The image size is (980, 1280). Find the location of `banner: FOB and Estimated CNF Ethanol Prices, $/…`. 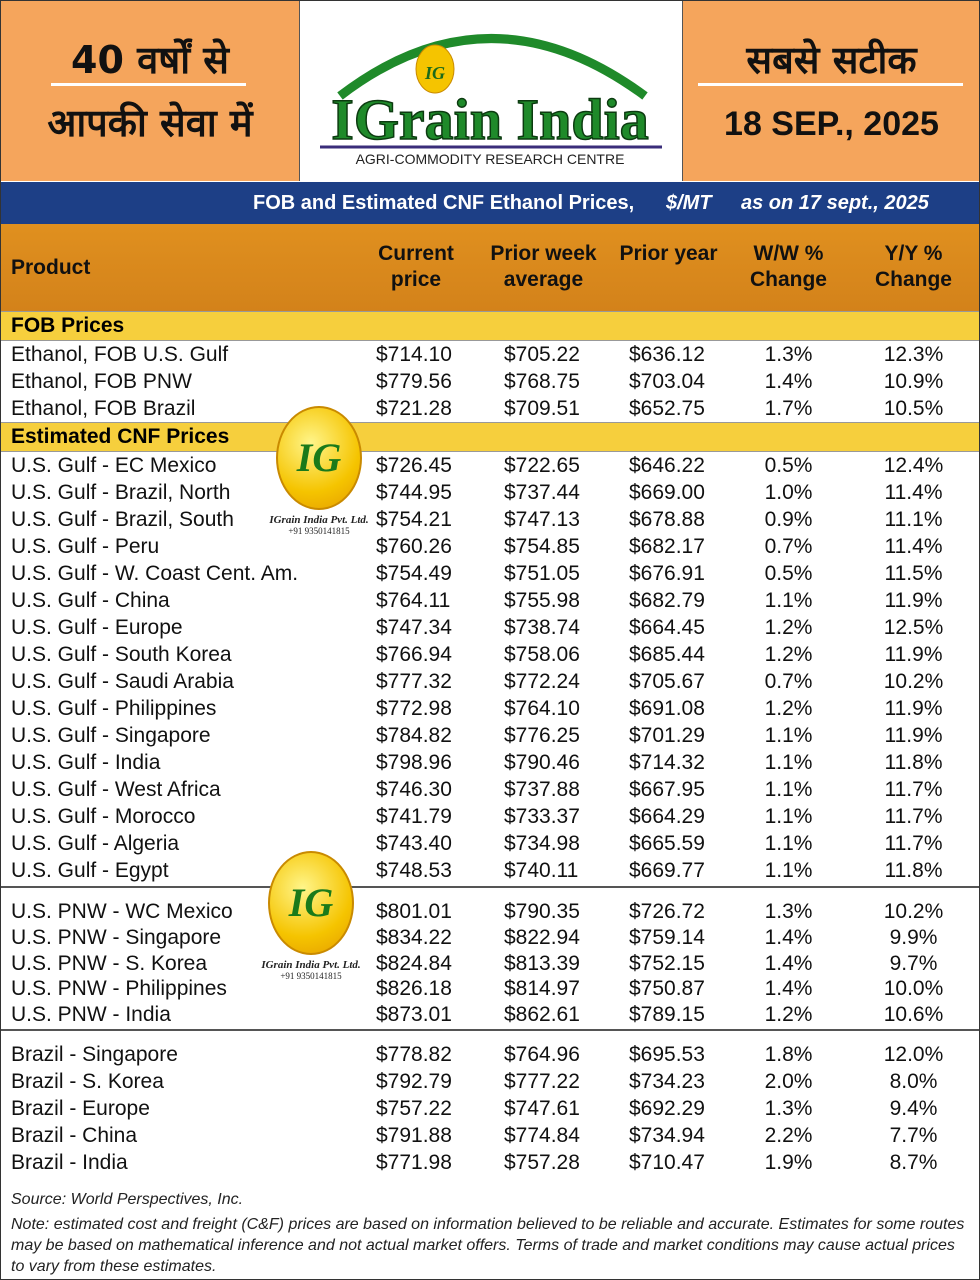

banner: FOB and Estimated CNF Ethanol Prices, $/… is located at coordinates (490, 203).